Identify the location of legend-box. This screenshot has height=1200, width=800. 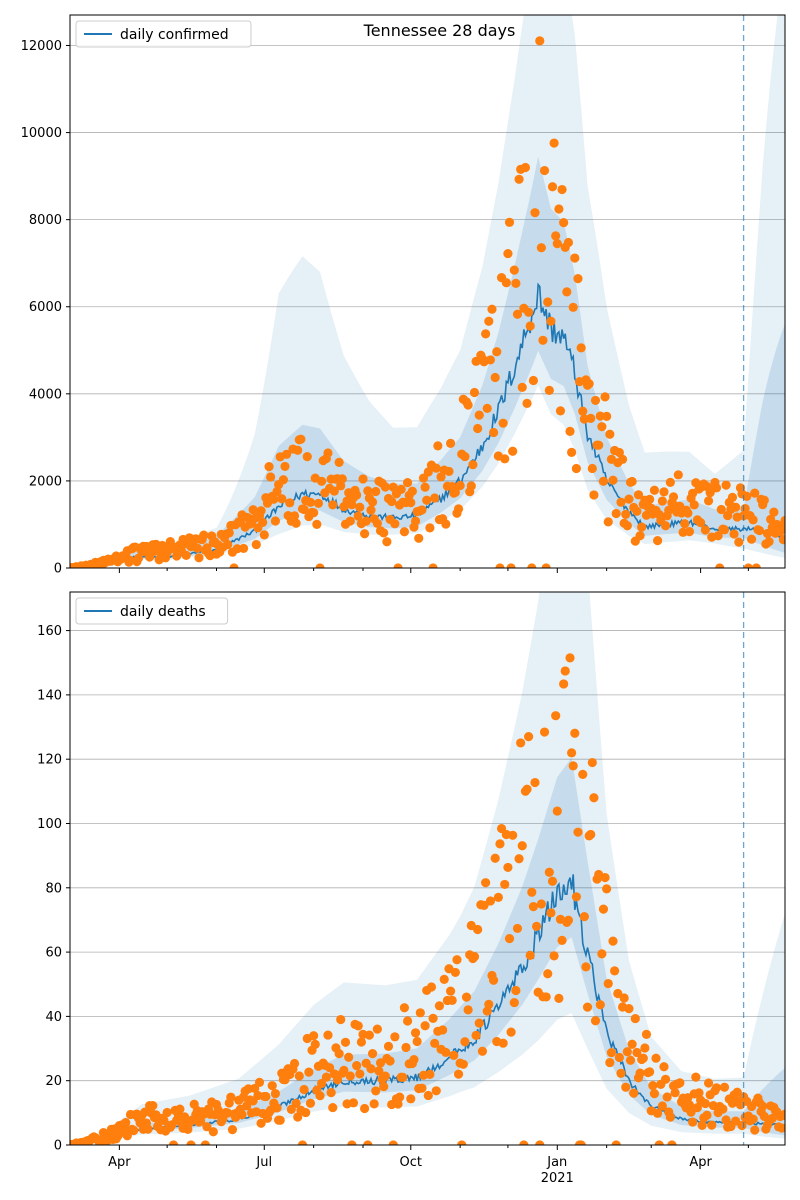
(152, 611).